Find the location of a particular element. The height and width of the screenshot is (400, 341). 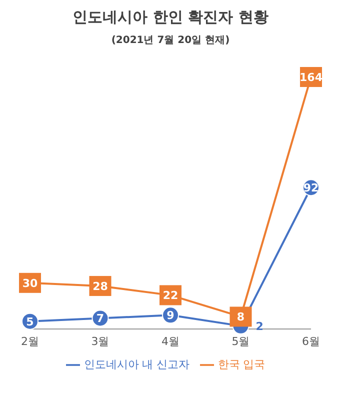

data-label: 8 is located at coordinates (240, 317).